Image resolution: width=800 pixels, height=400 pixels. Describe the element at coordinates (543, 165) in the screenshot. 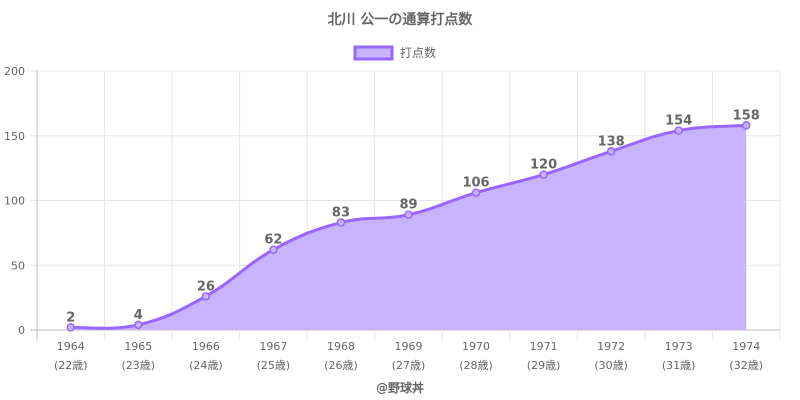

I see `data-label: 120` at that location.